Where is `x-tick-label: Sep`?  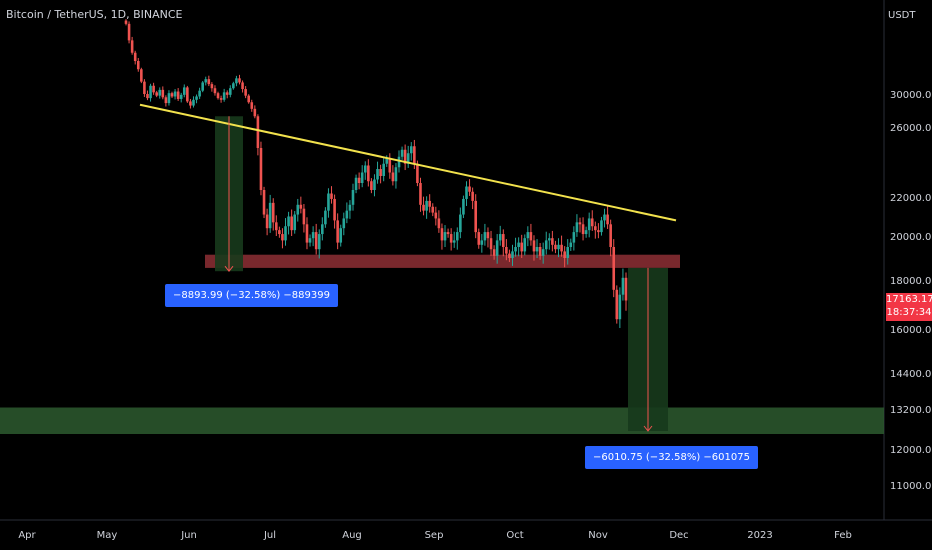
x-tick-label: Sep is located at coordinates (434, 535).